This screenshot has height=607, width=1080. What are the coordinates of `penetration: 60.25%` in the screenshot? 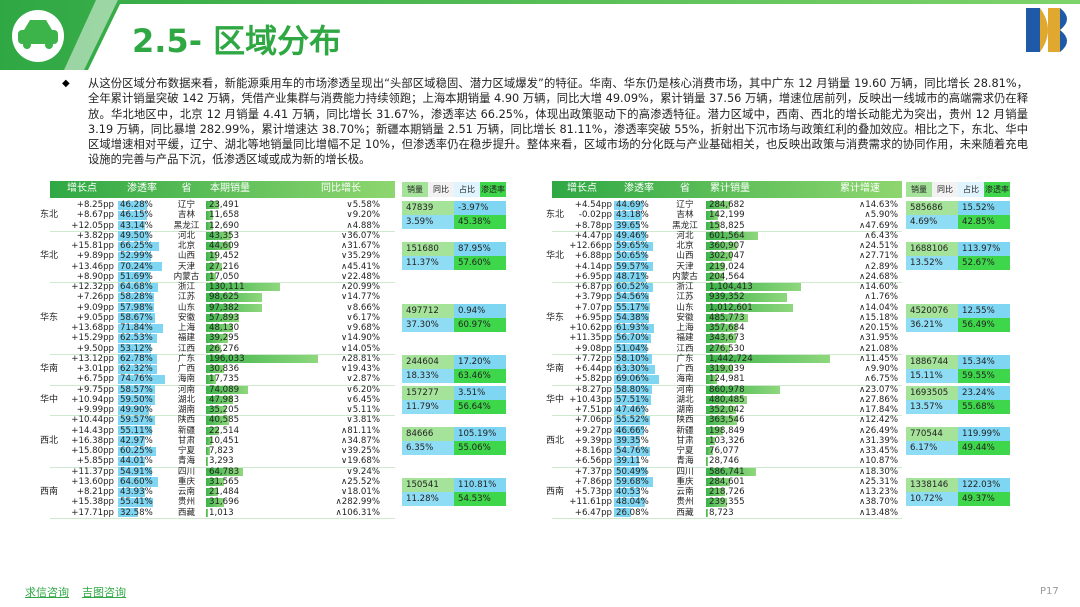 It's located at (136, 451).